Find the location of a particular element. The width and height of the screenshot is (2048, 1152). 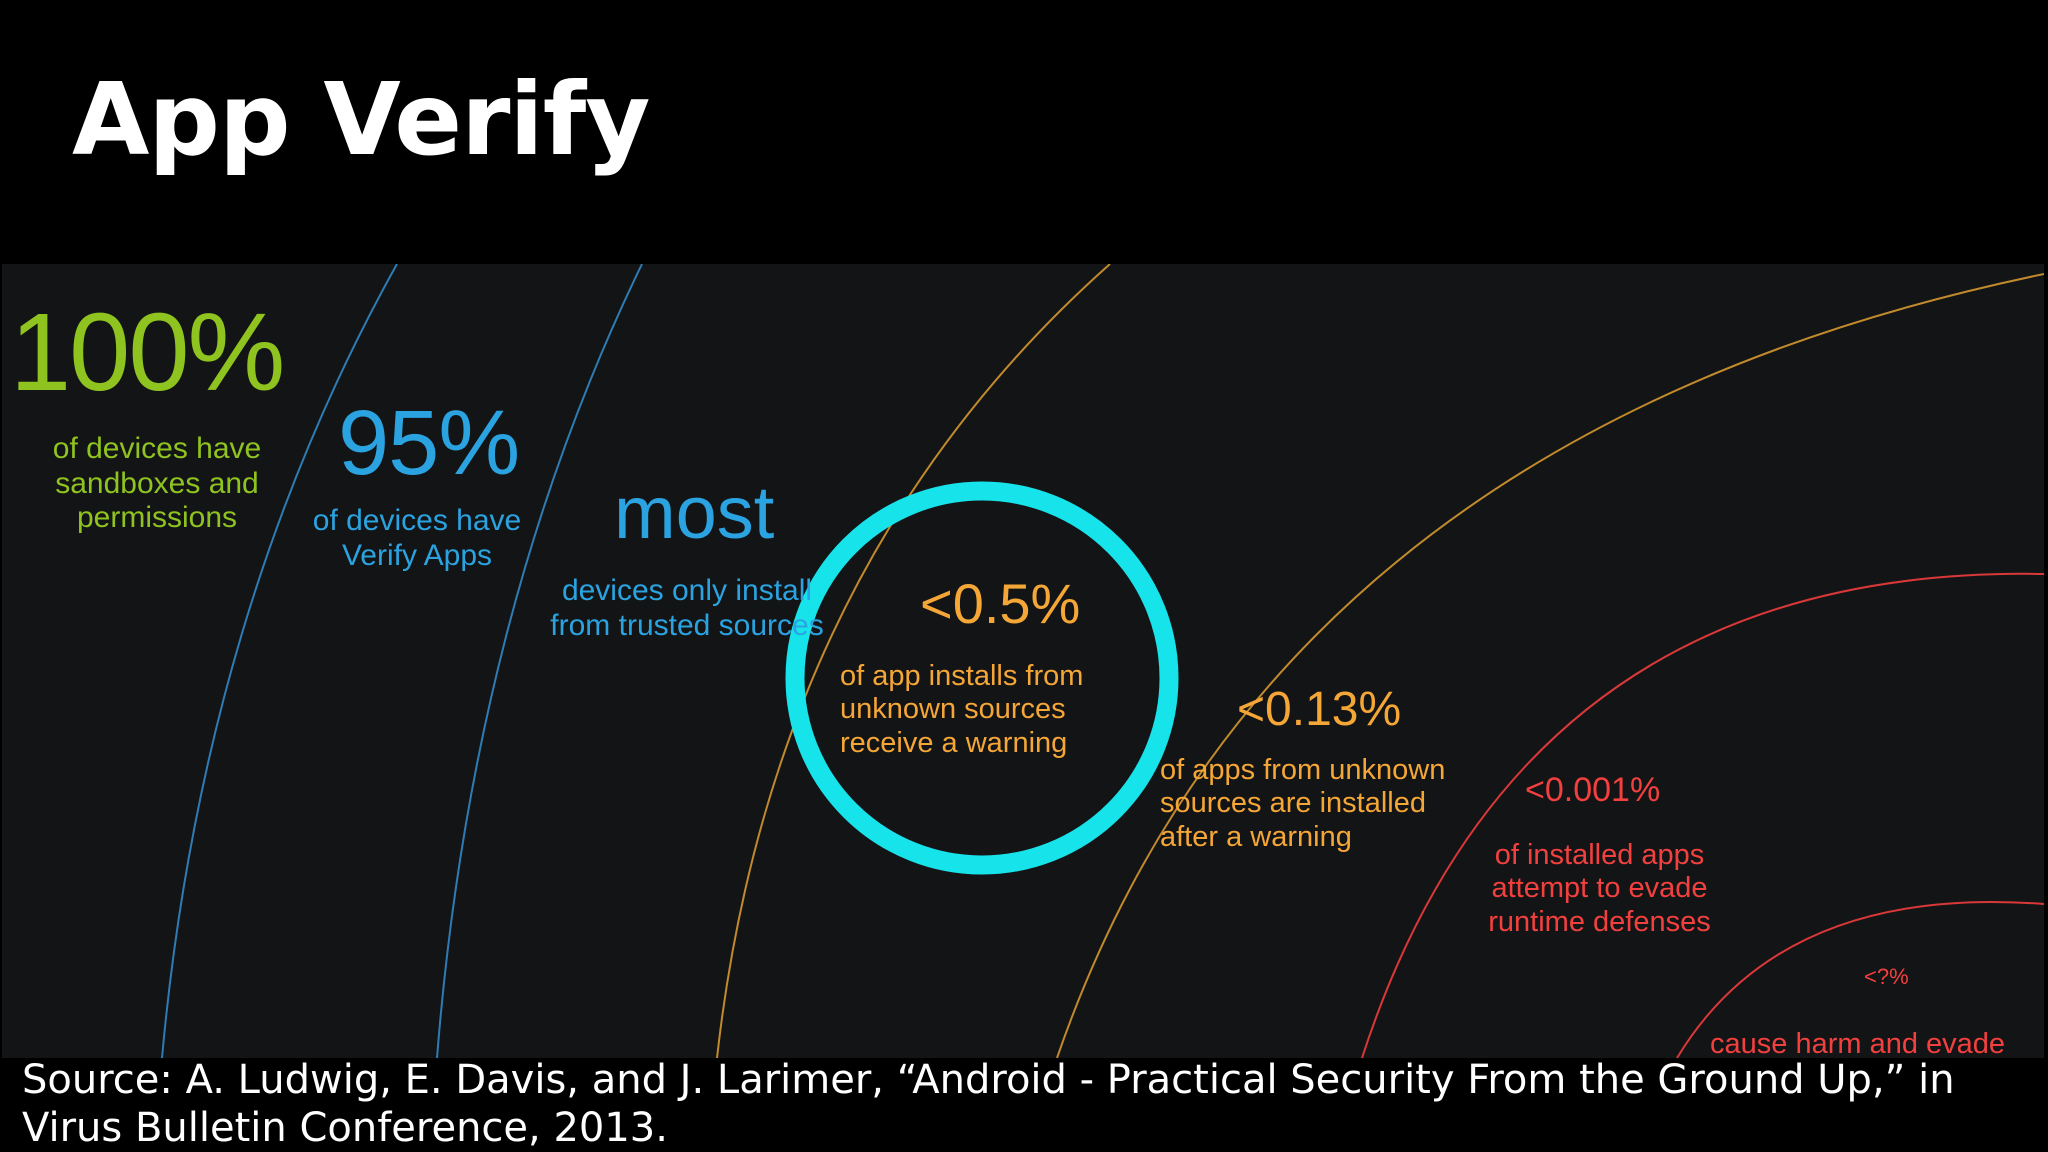

layer-4-value: <0.5% is located at coordinates (1000, 603).